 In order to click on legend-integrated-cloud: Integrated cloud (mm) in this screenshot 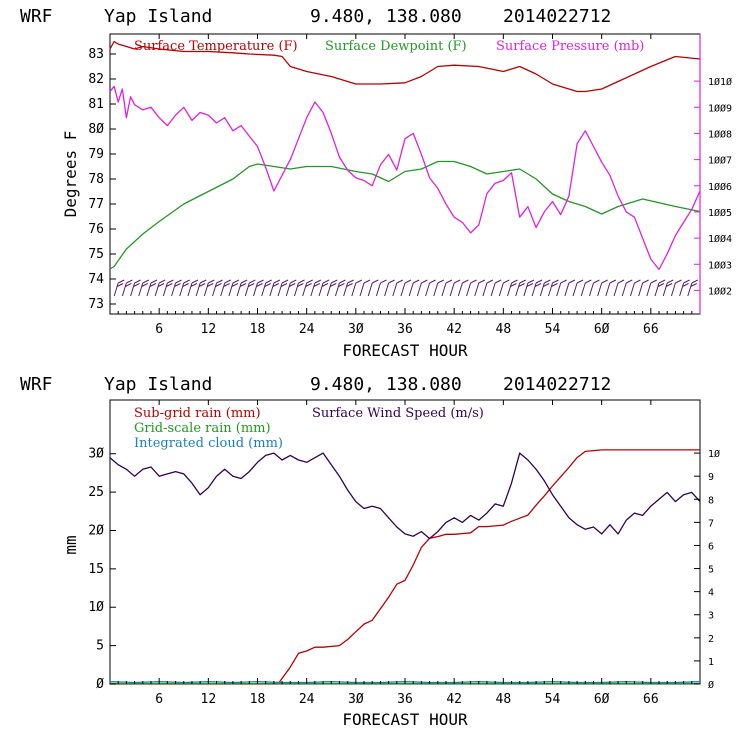, I will do `click(208, 443)`.